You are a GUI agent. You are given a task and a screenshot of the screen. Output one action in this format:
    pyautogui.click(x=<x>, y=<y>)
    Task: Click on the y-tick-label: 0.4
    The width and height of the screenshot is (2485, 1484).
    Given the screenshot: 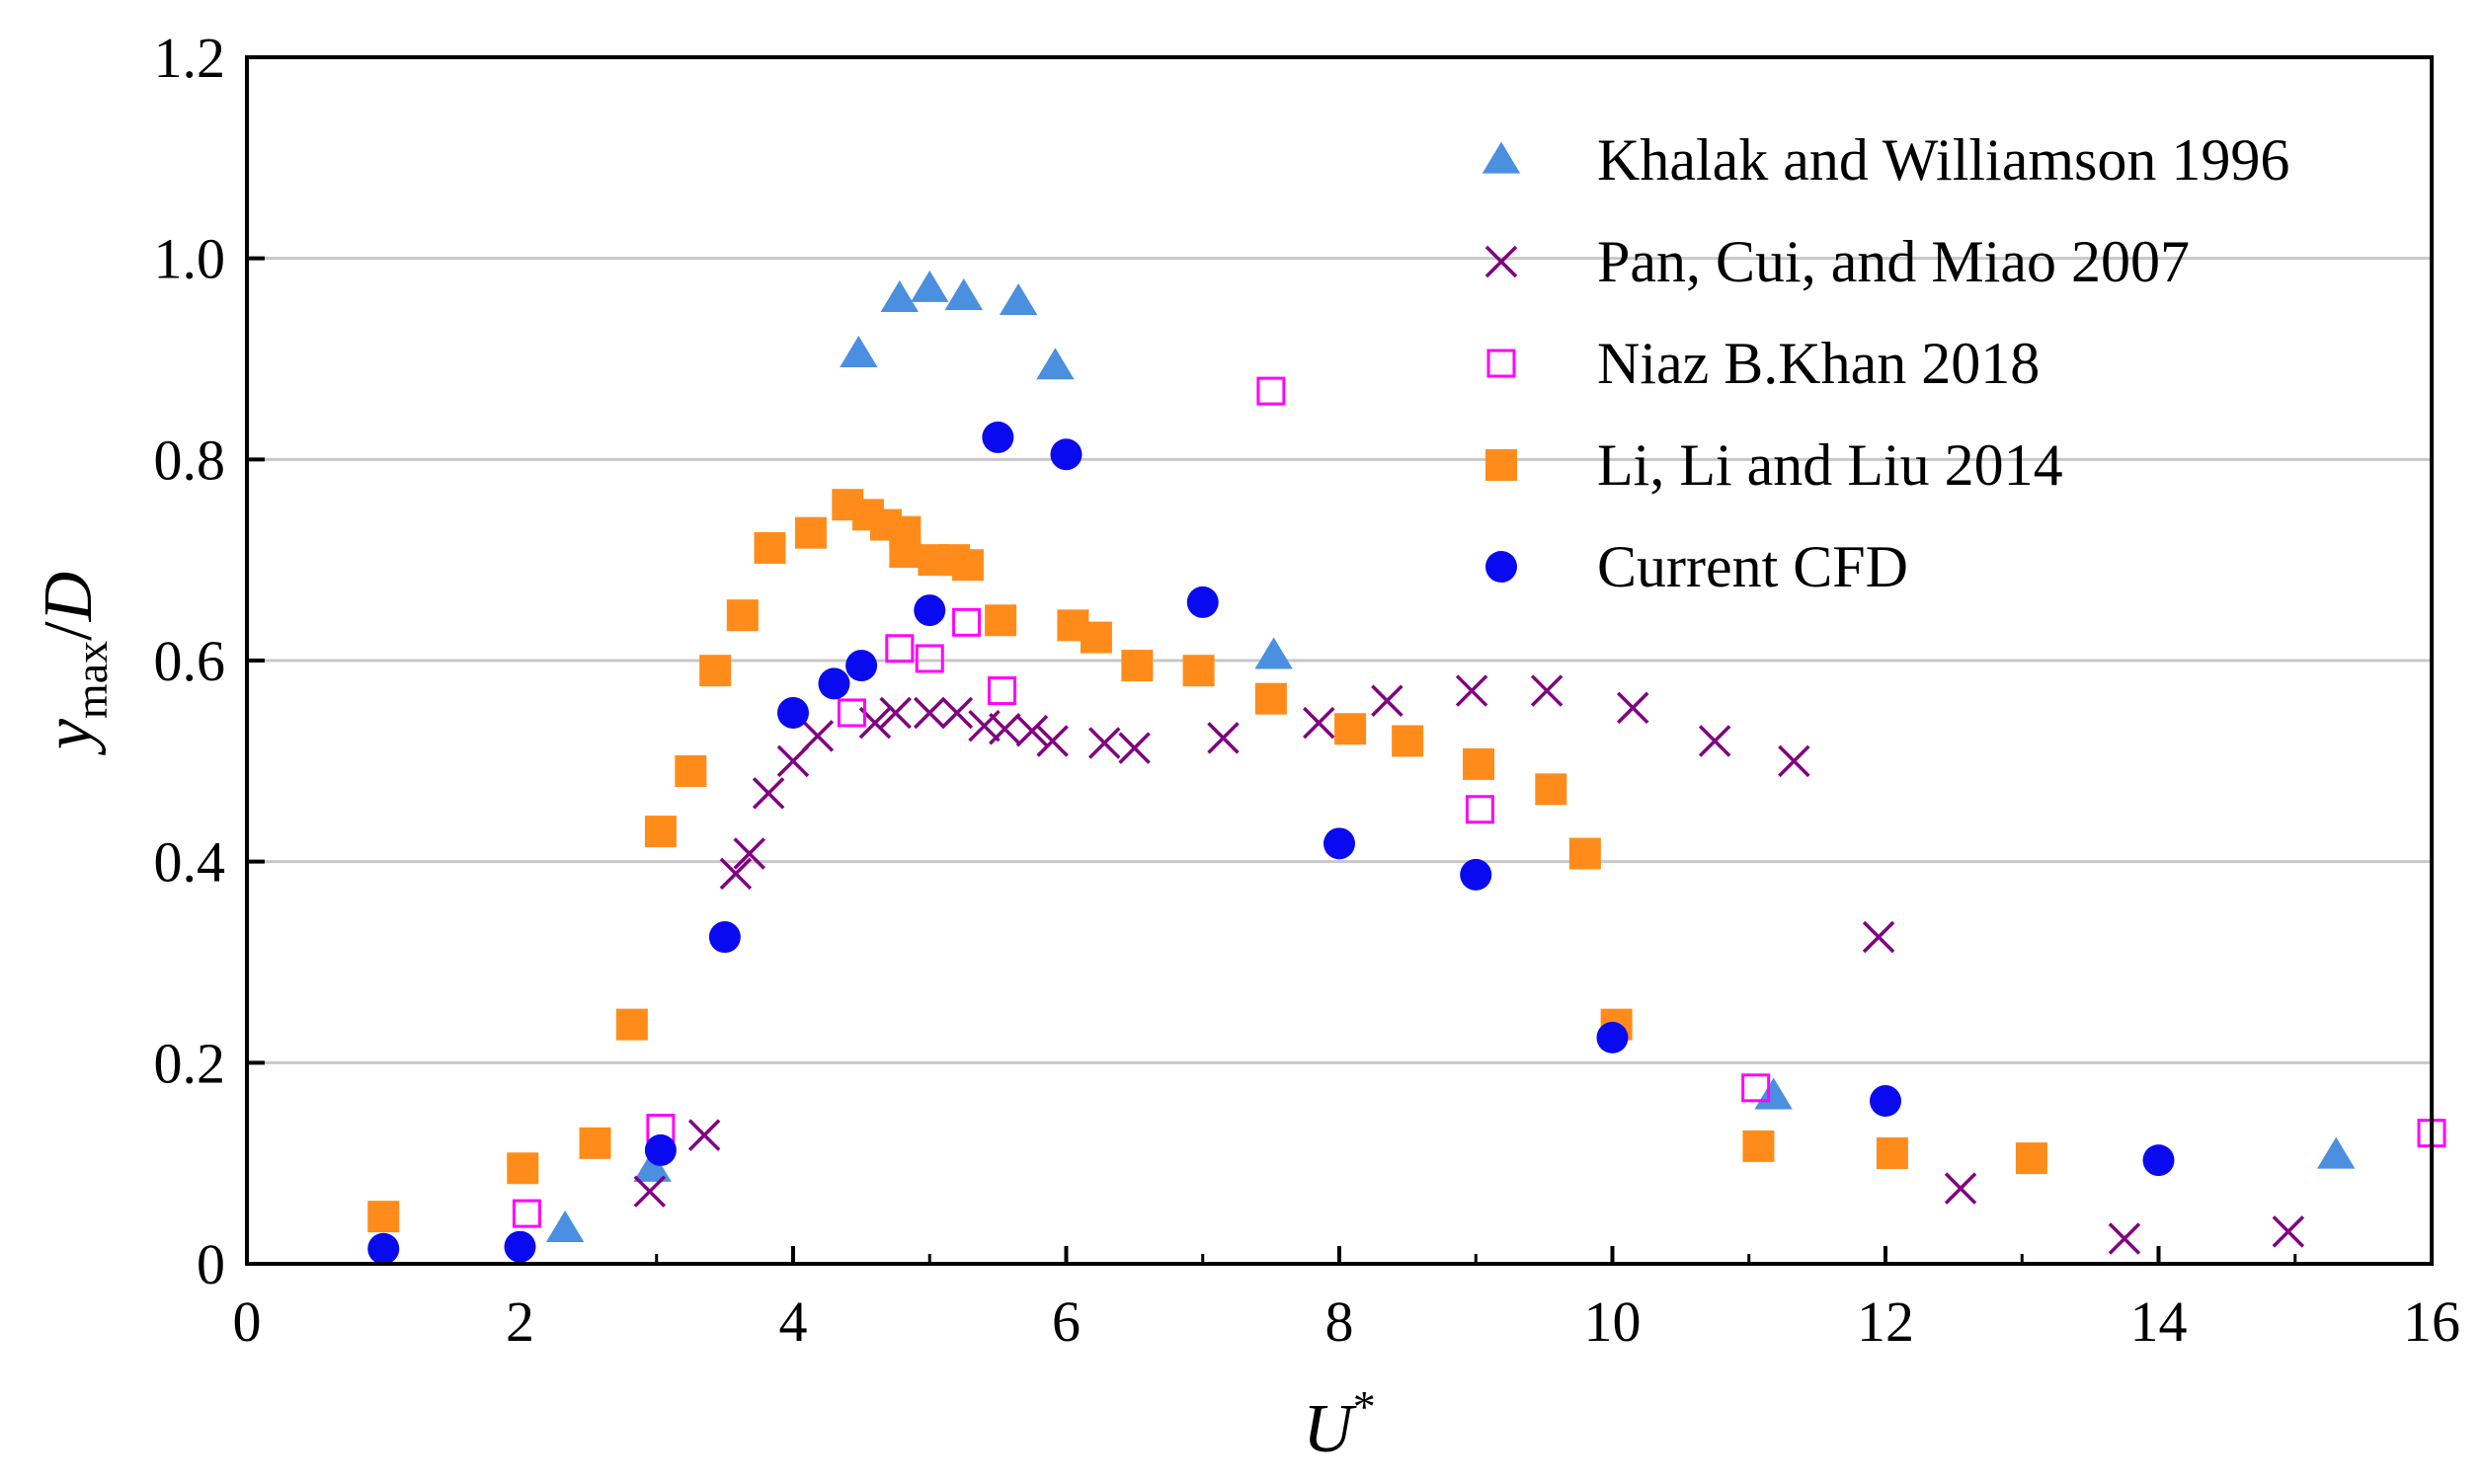 What is the action you would take?
    pyautogui.click(x=190, y=863)
    